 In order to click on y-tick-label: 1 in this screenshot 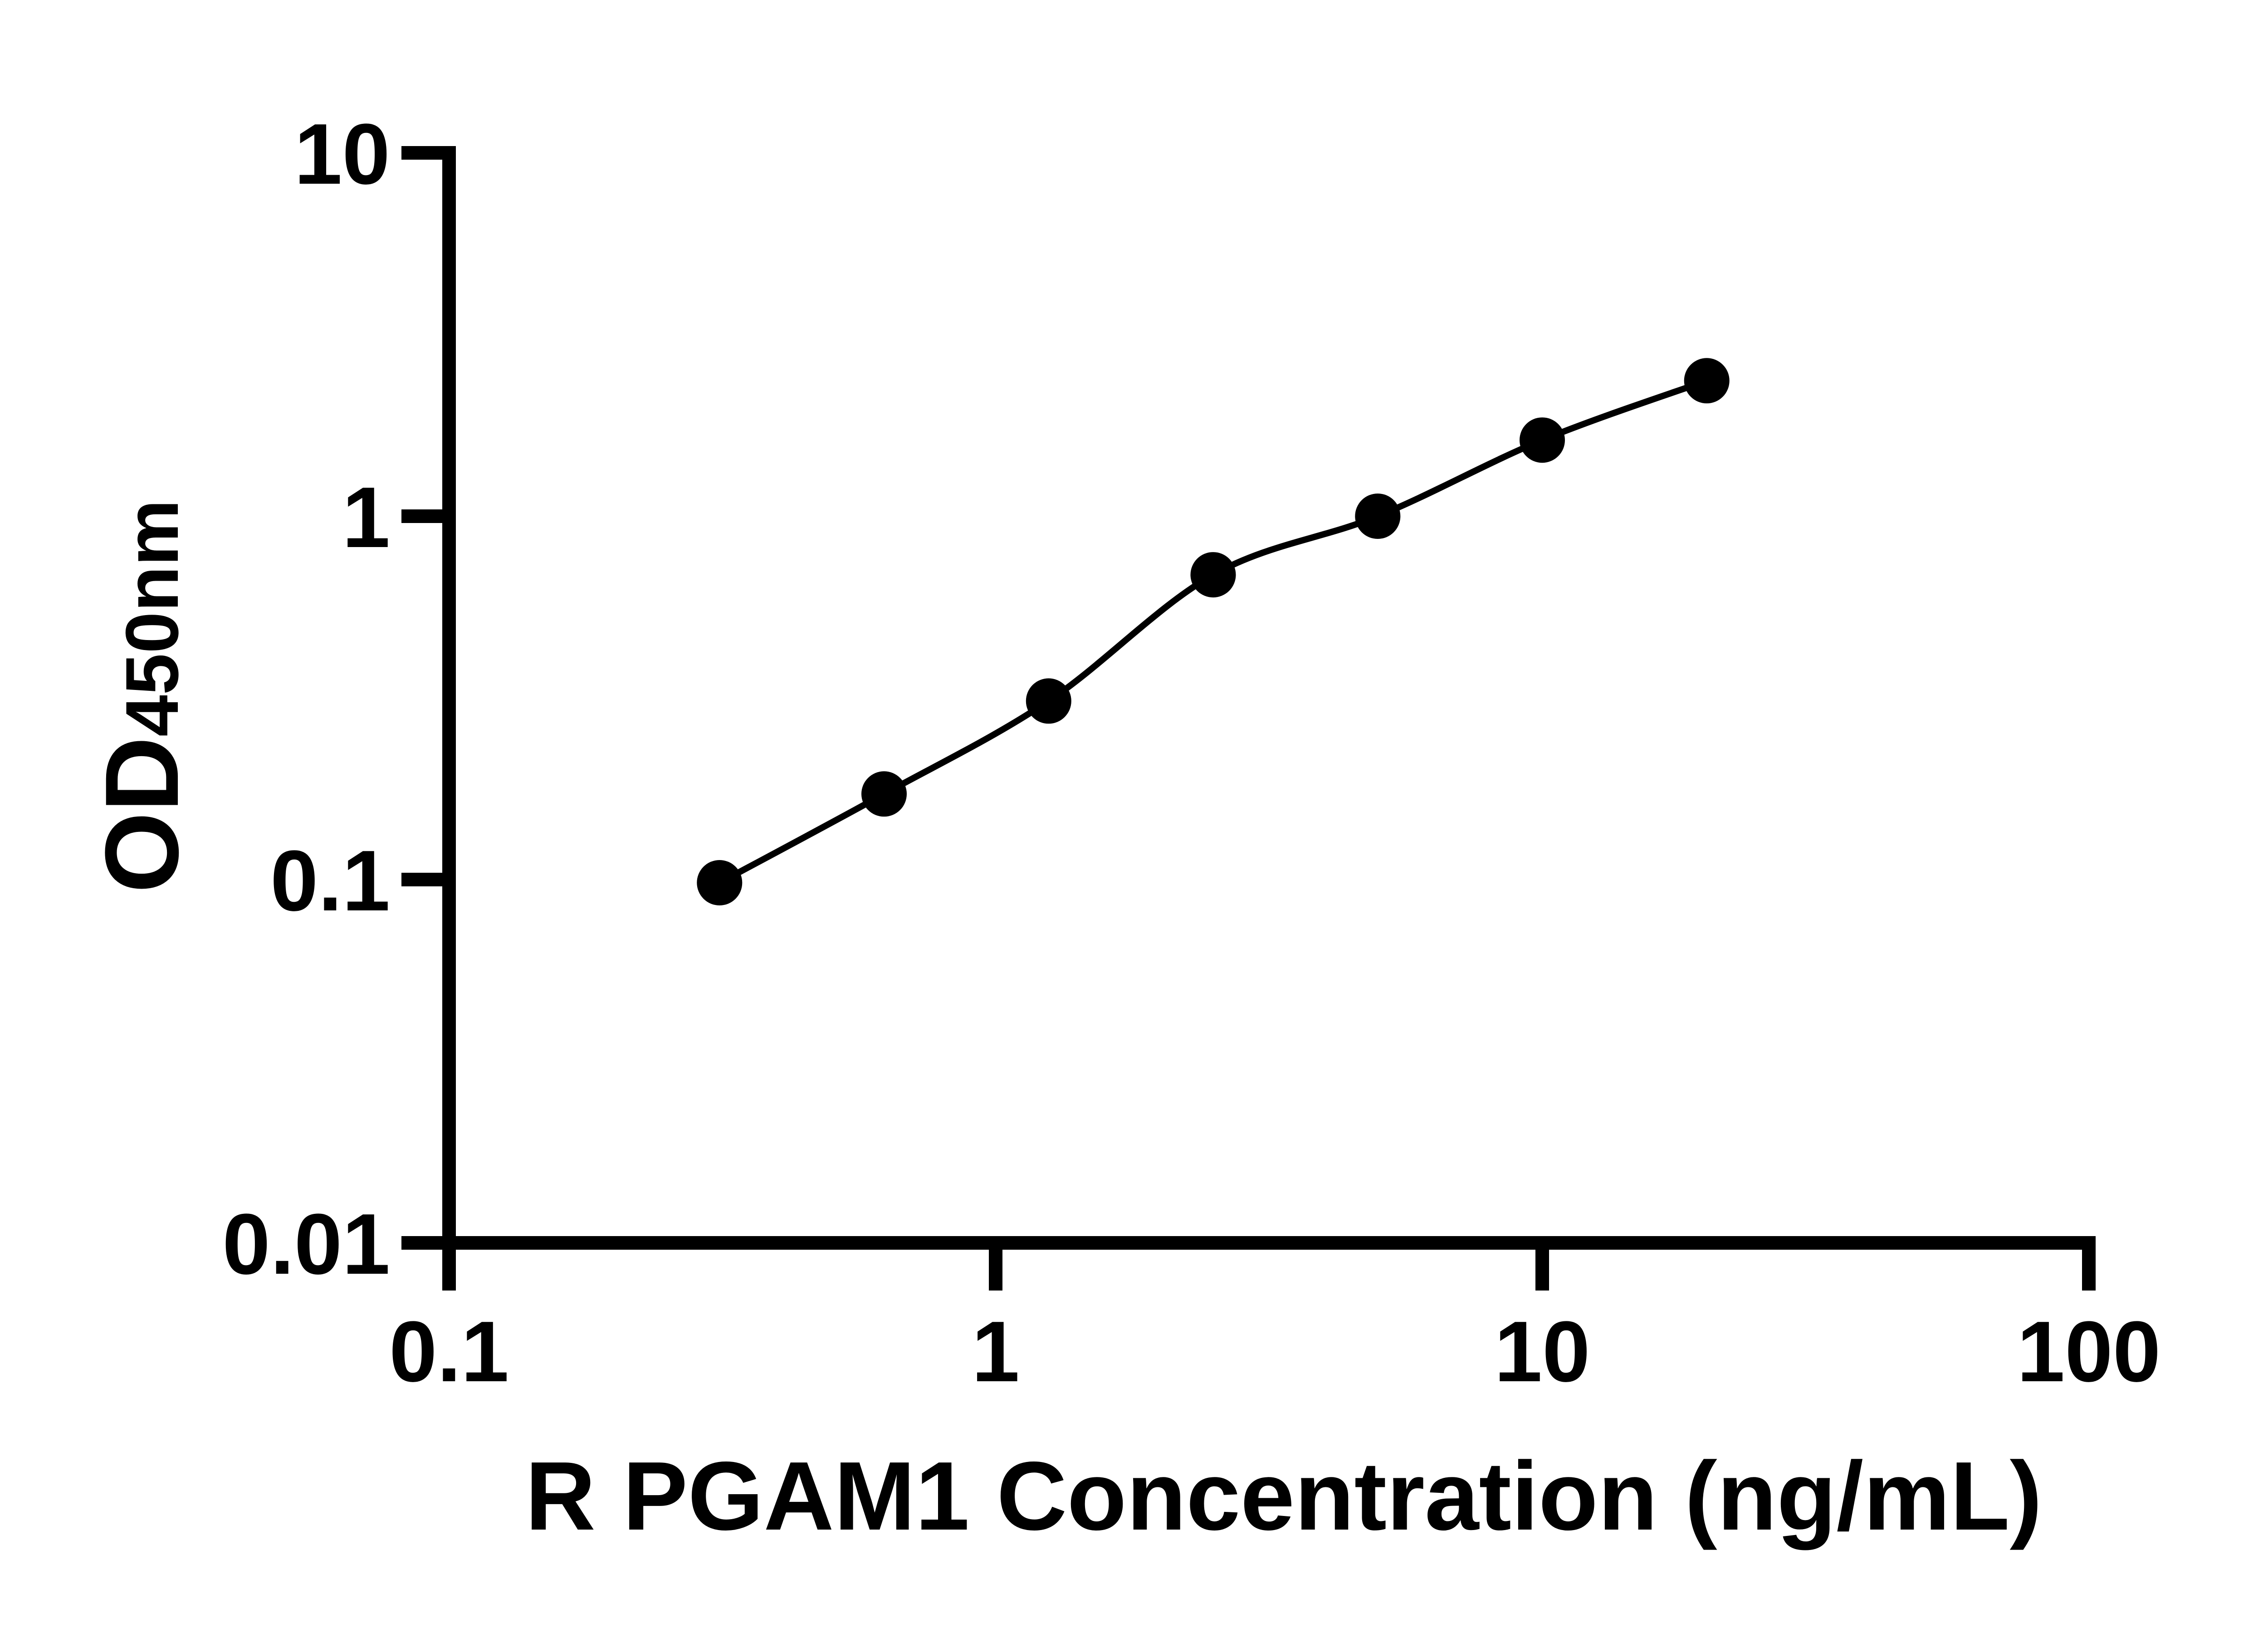, I will do `click(366, 517)`.